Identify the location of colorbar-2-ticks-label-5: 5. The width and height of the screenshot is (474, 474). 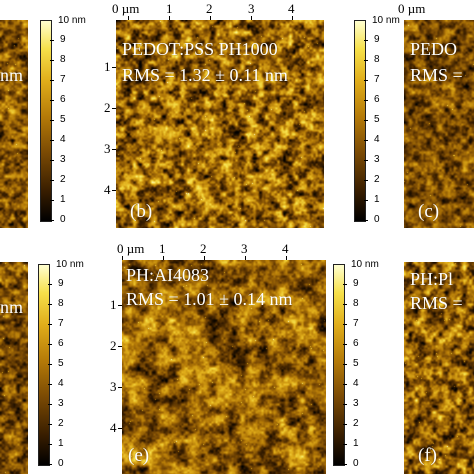
(377, 119).